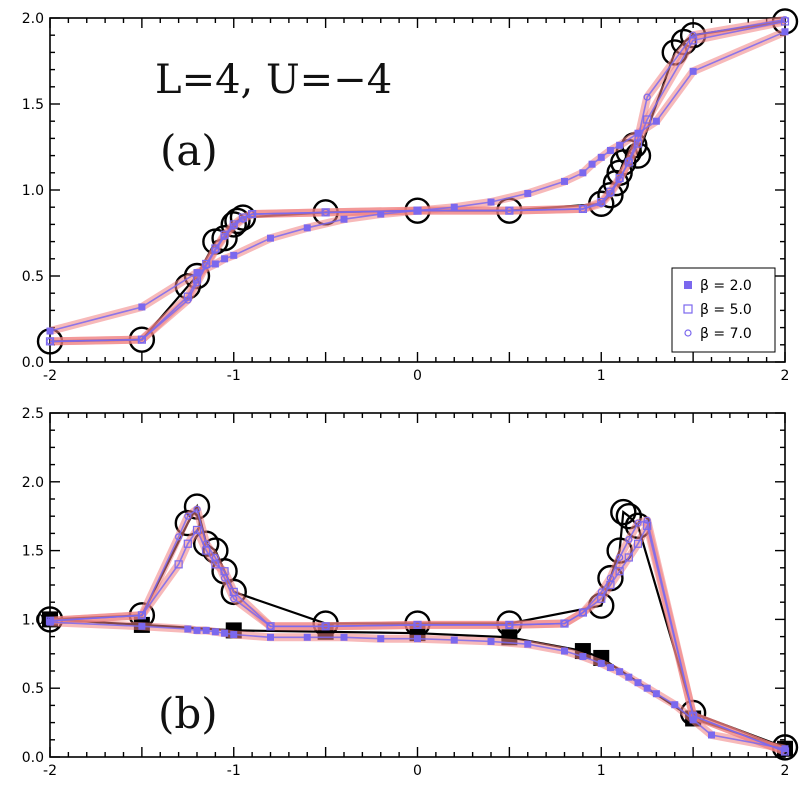 This screenshot has width=800, height=804. I want to click on y-tick-label: 2.5, so click(33, 414).